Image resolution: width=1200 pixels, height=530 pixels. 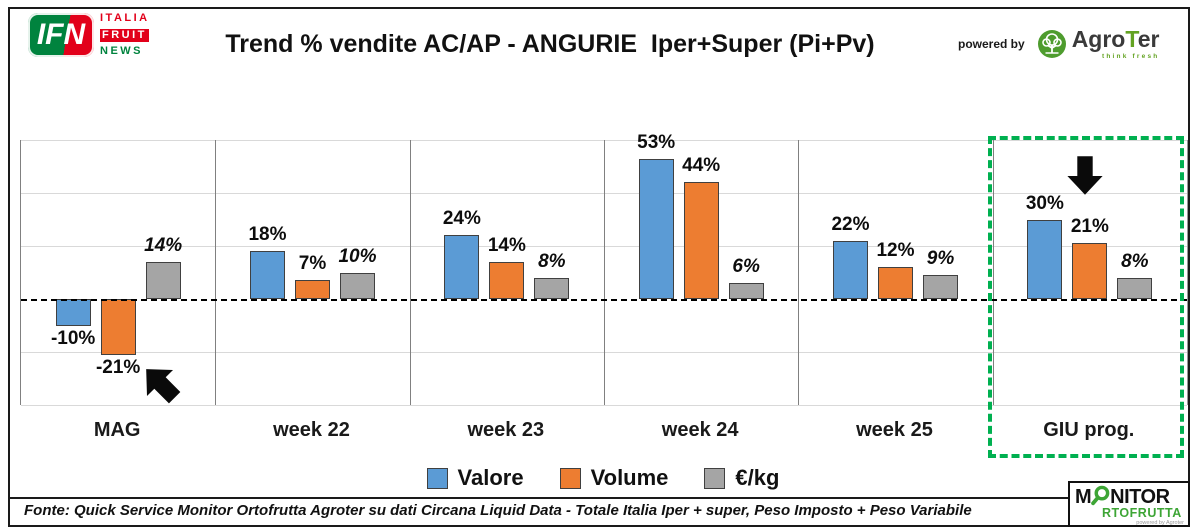 What do you see at coordinates (1131, 56) in the screenshot?
I see `agroter-tagline: think fresh` at bounding box center [1131, 56].